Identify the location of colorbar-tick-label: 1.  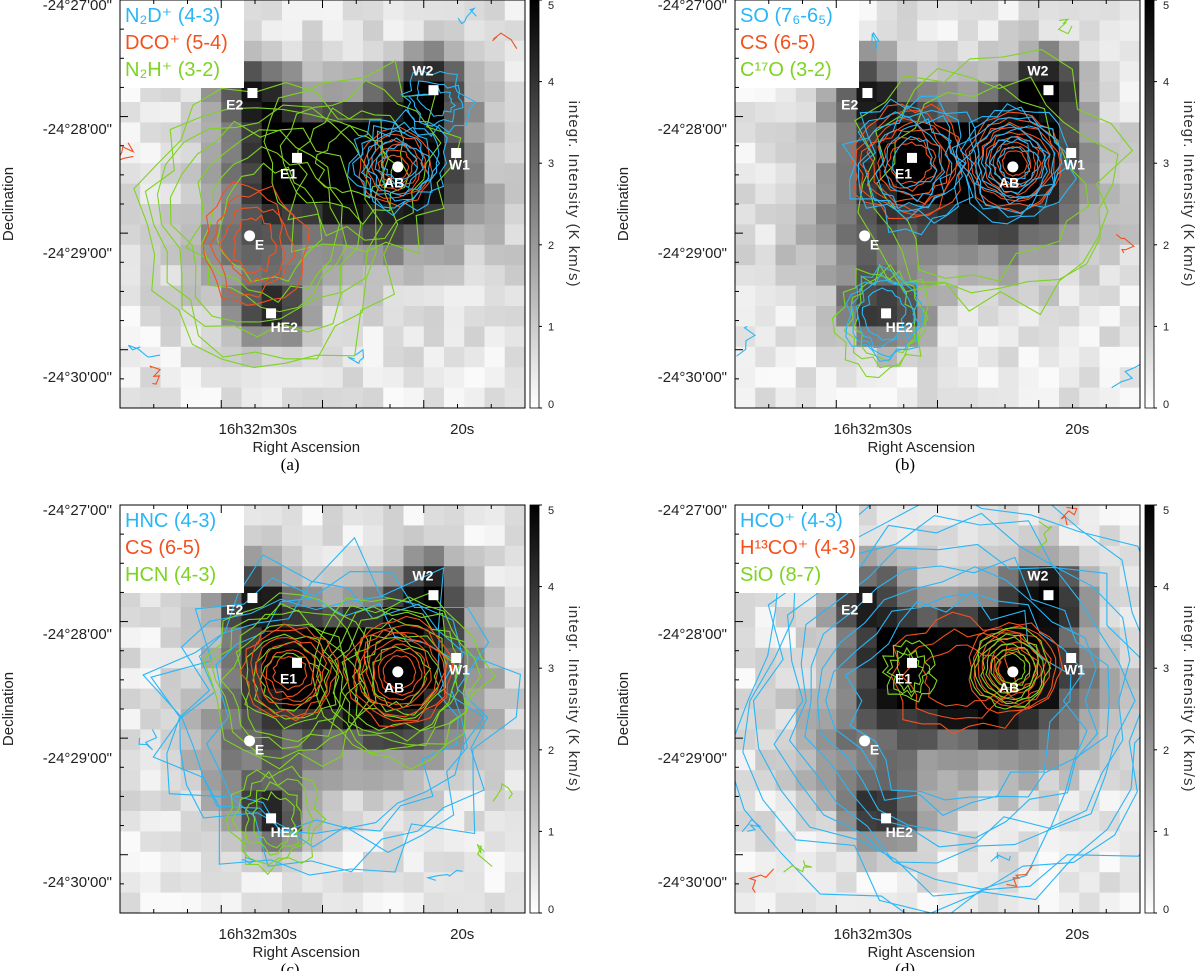
(551, 327).